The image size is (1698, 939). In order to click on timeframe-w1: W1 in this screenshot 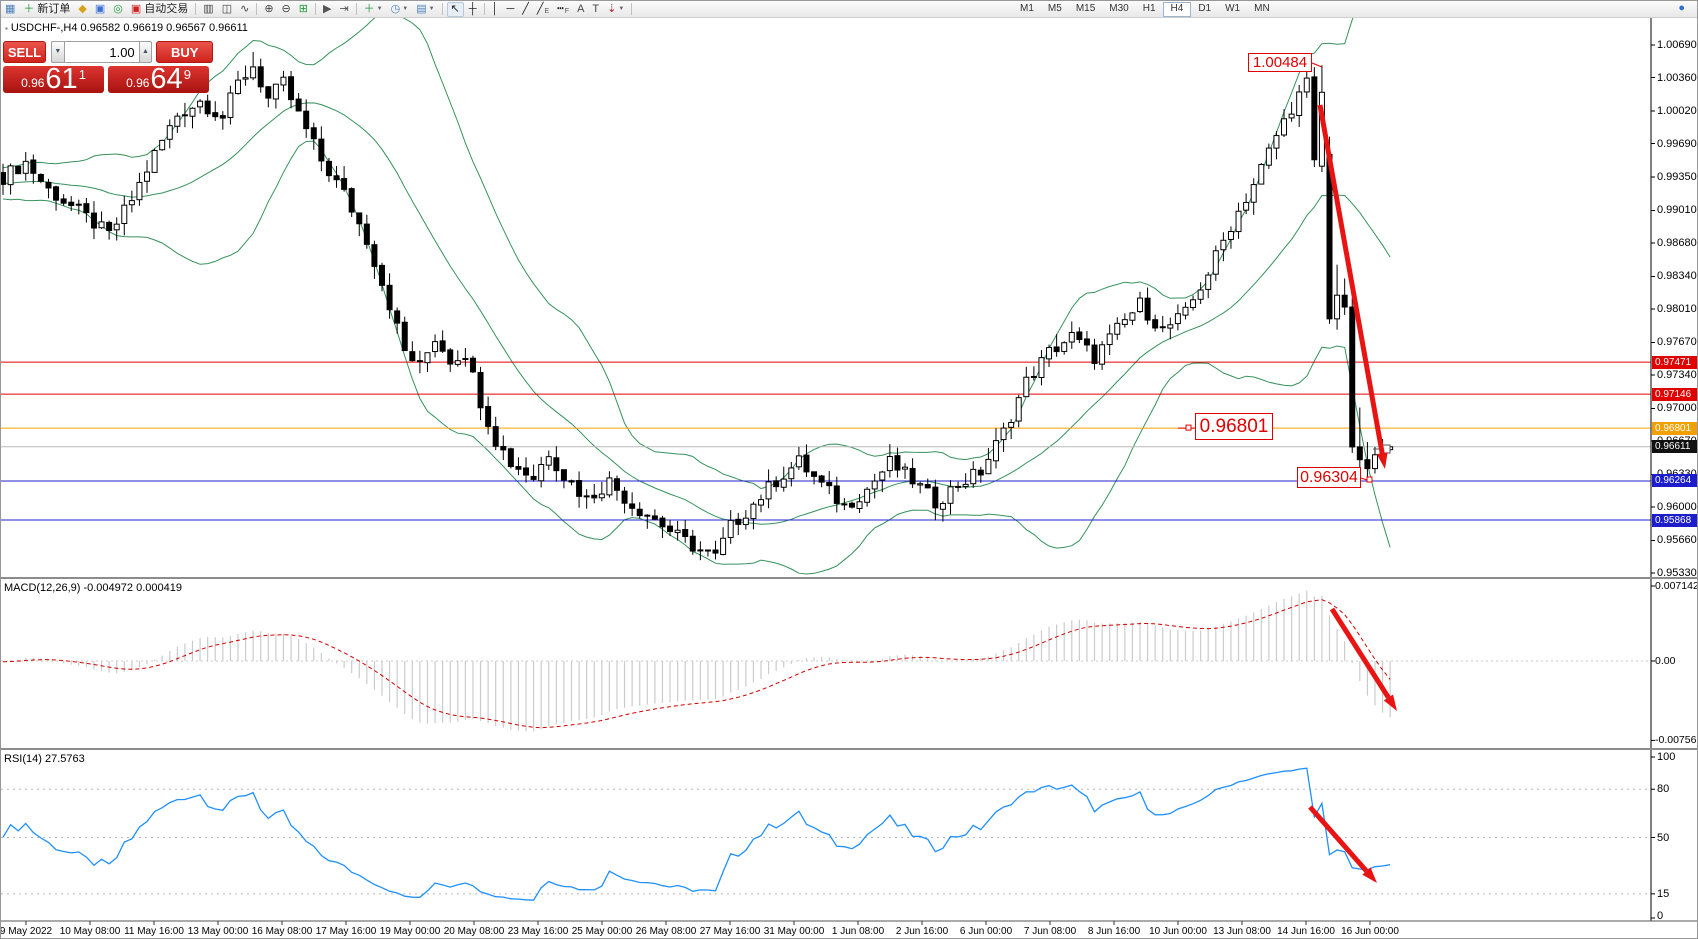, I will do `click(1233, 8)`.